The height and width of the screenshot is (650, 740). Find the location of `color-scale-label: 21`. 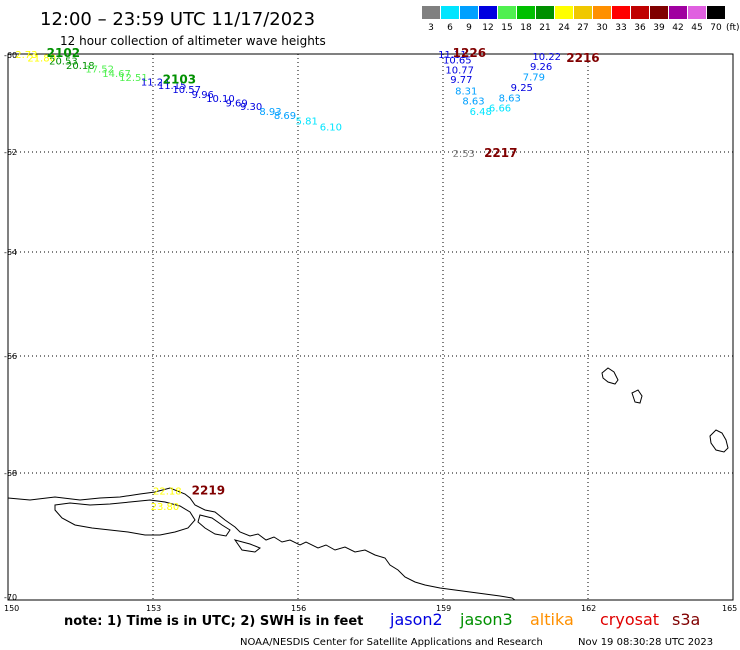

color-scale-label: 21 is located at coordinates (544, 28).